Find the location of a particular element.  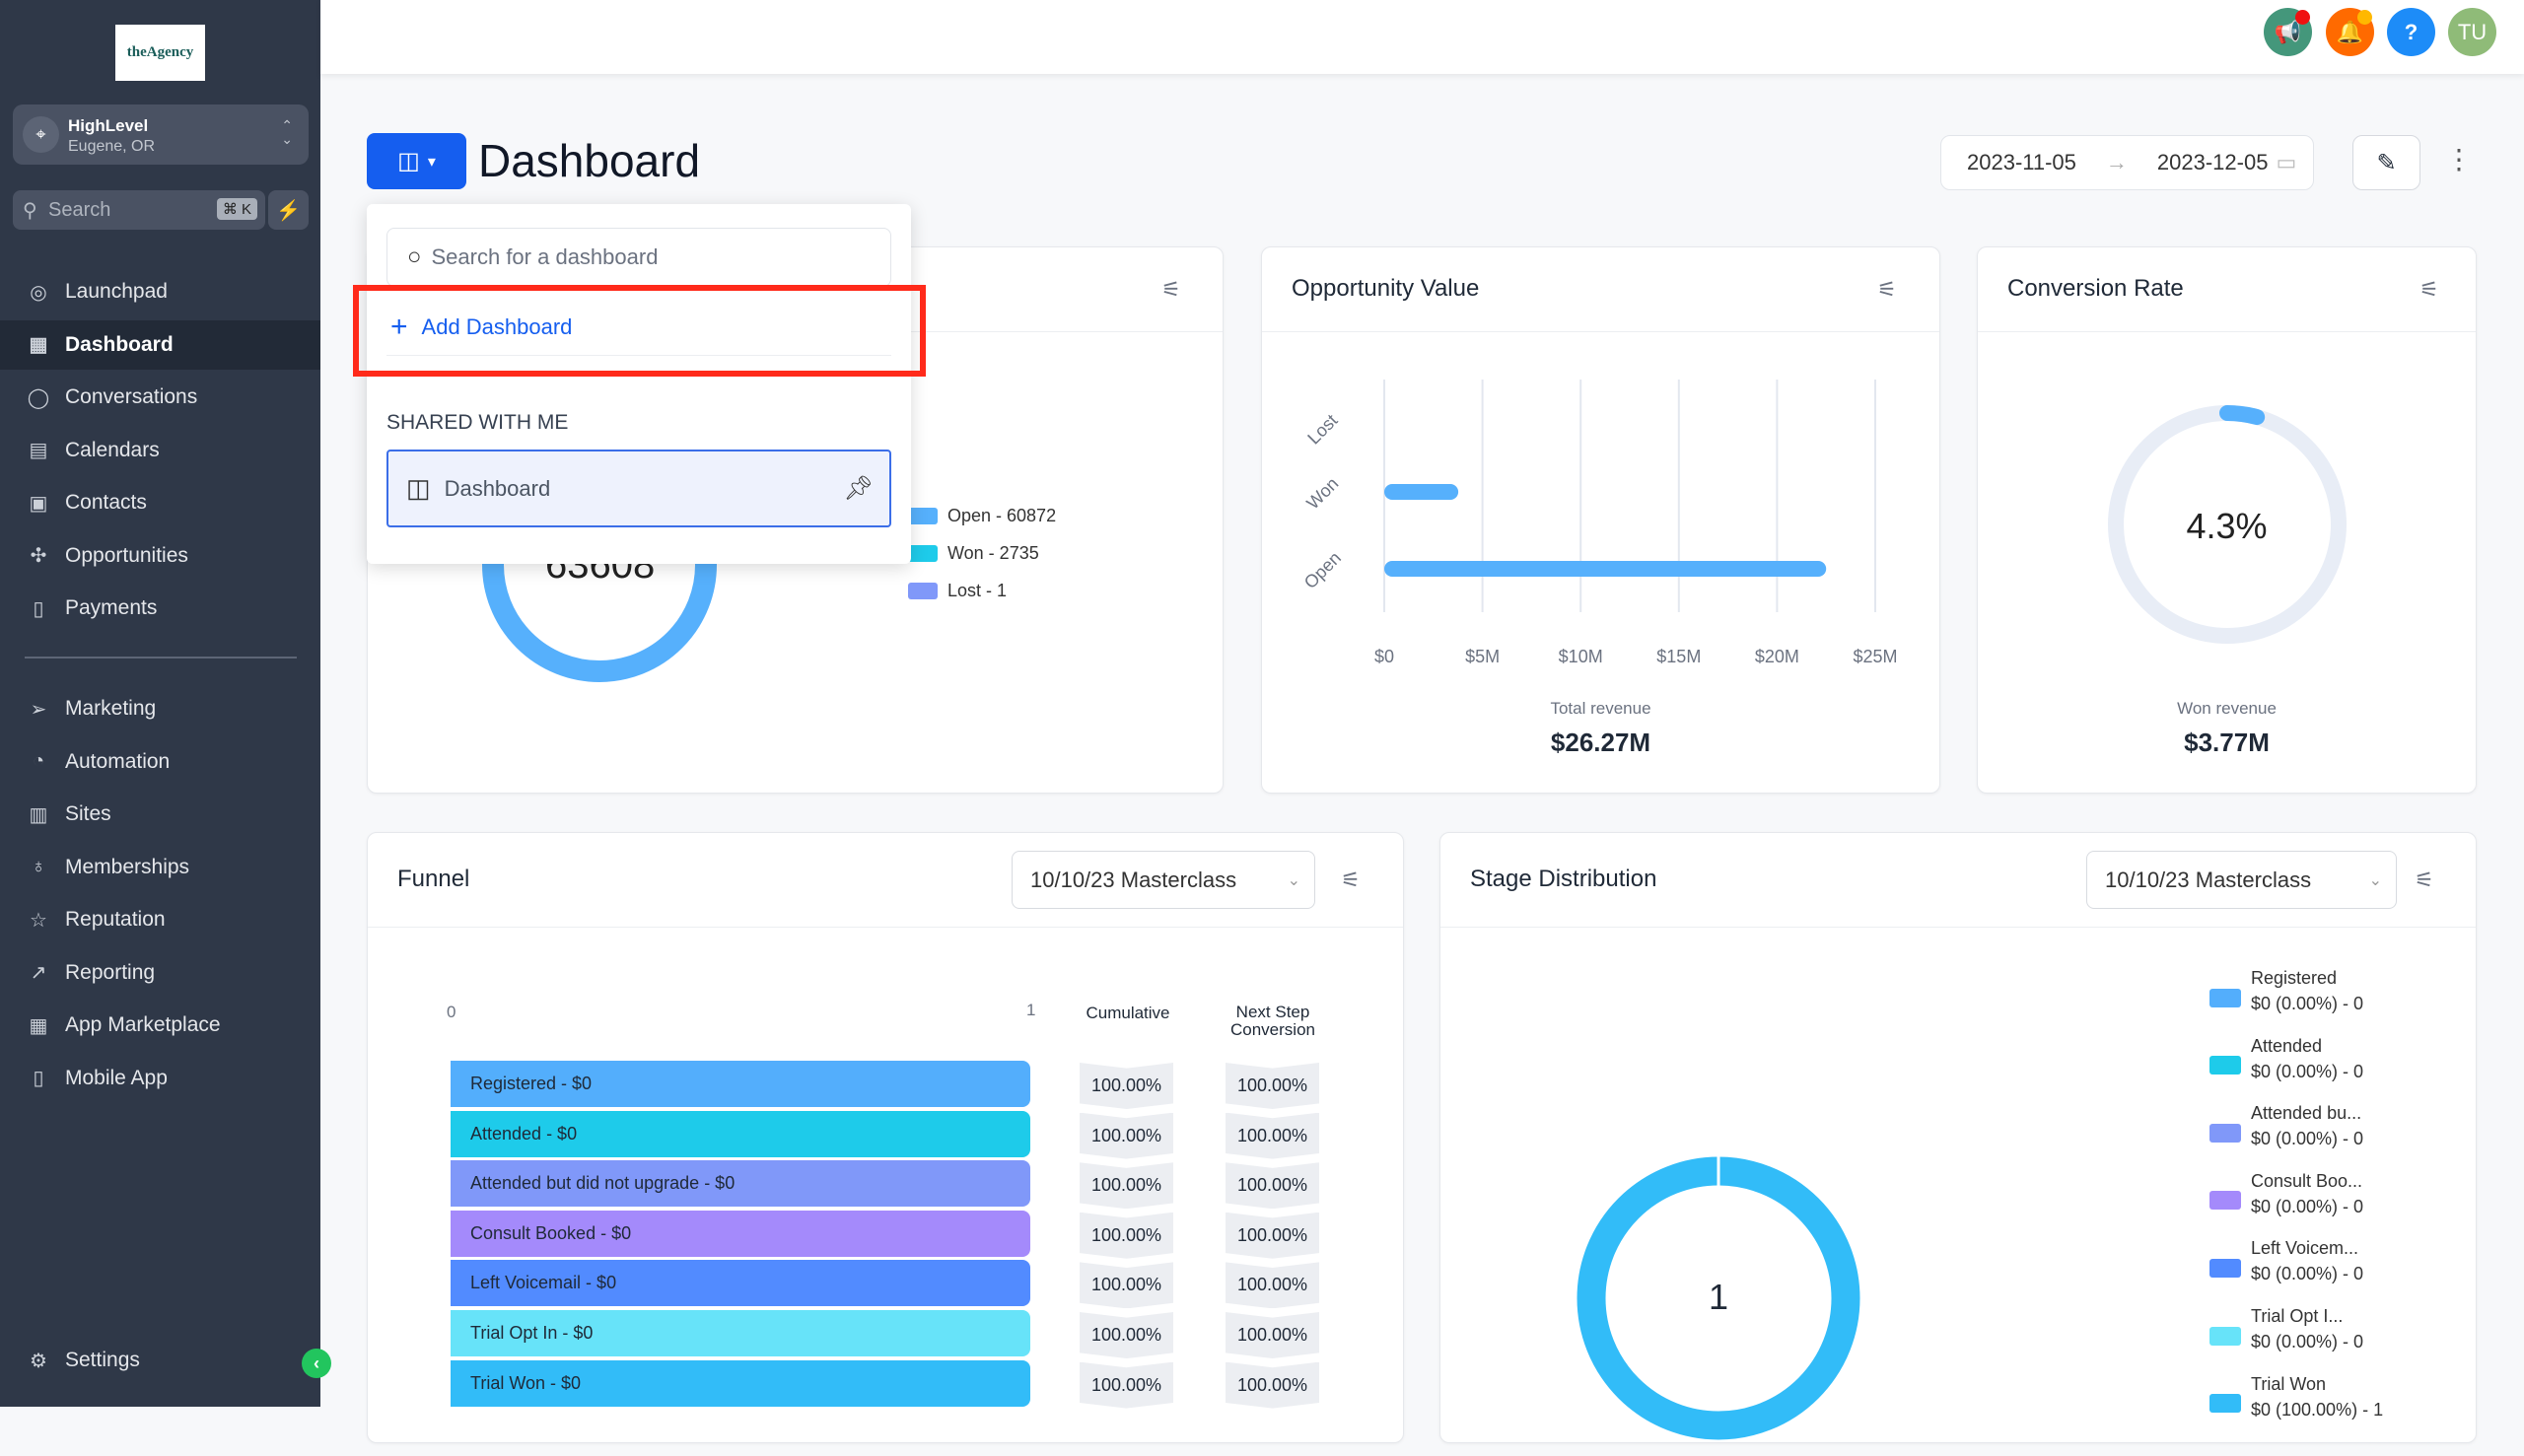

y-tick-label: Open is located at coordinates (1322, 570).